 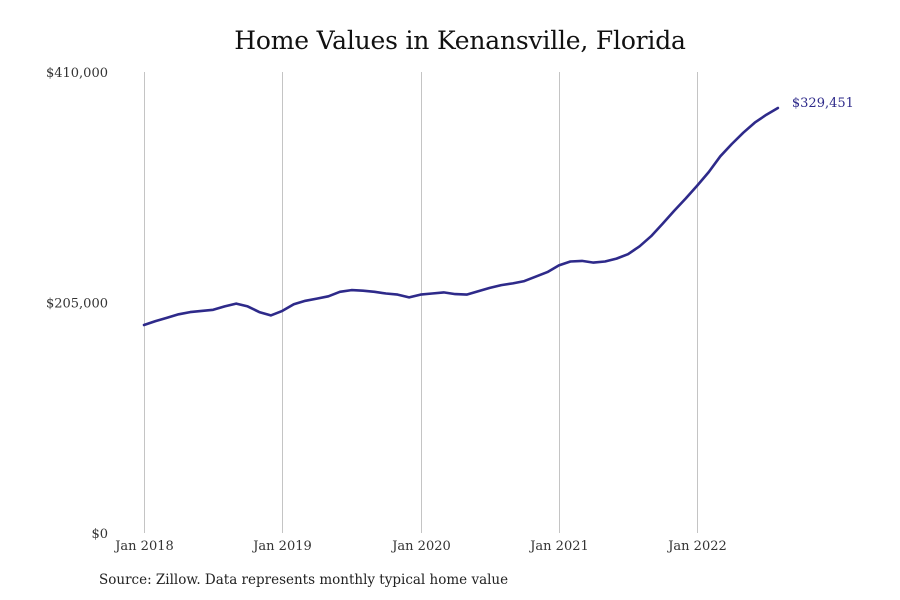 What do you see at coordinates (99, 534) in the screenshot?
I see `y-tick-label: $0` at bounding box center [99, 534].